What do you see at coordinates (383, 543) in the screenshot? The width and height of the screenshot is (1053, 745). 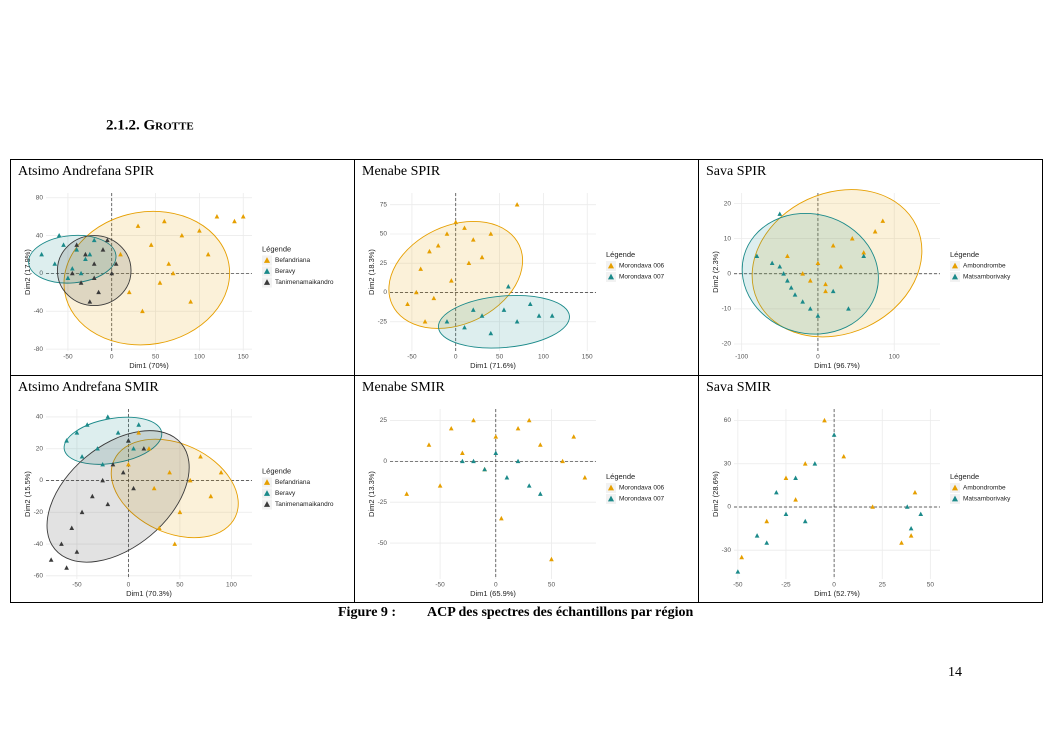 I see `y-tick-label: -50` at bounding box center [383, 543].